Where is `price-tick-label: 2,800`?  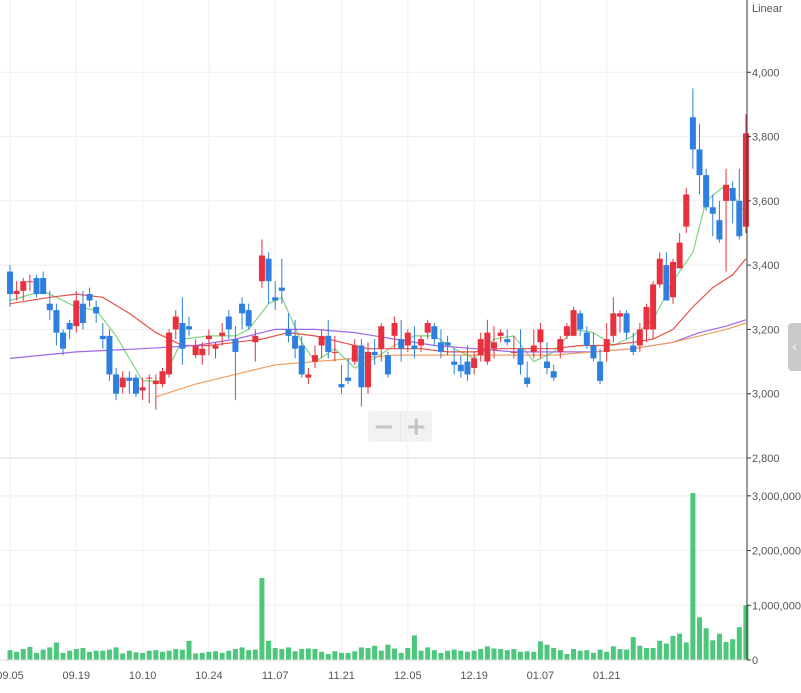 price-tick-label: 2,800 is located at coordinates (766, 459).